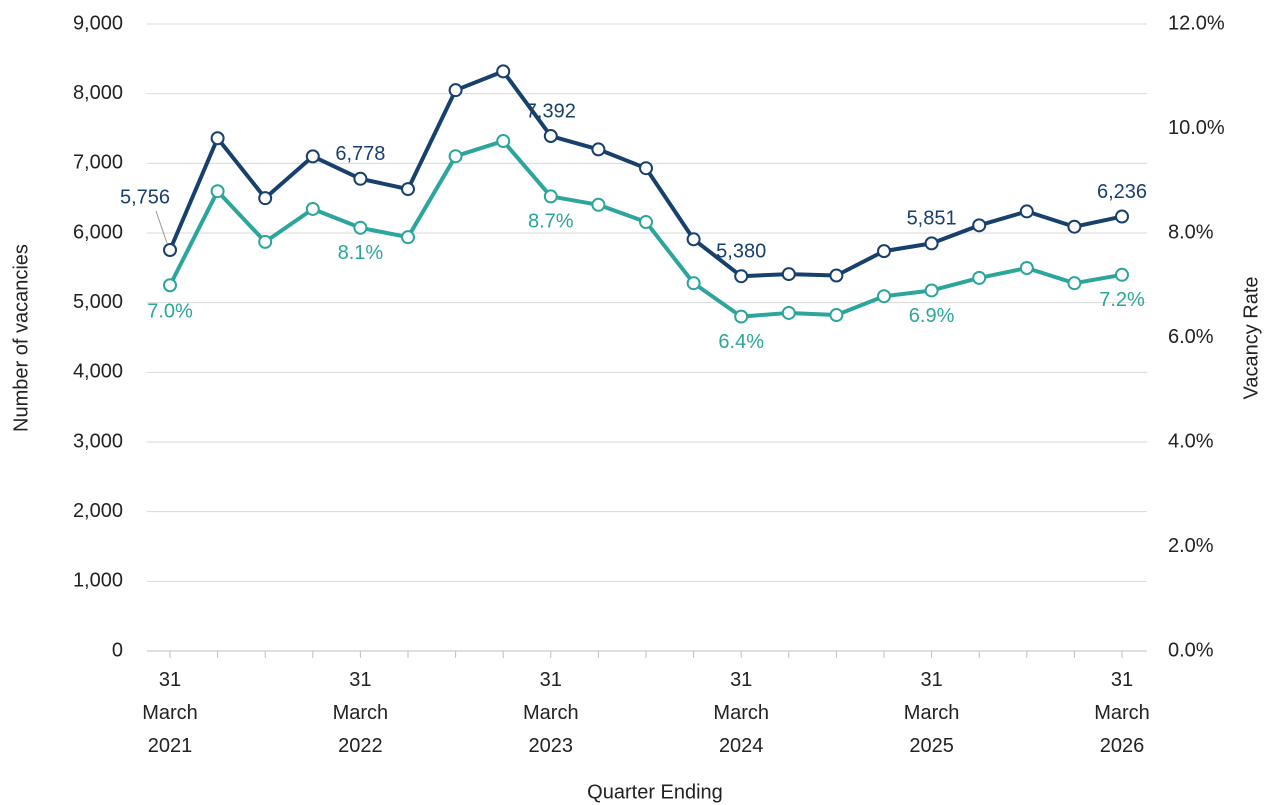  I want to click on data-label: 8.1%, so click(361, 253).